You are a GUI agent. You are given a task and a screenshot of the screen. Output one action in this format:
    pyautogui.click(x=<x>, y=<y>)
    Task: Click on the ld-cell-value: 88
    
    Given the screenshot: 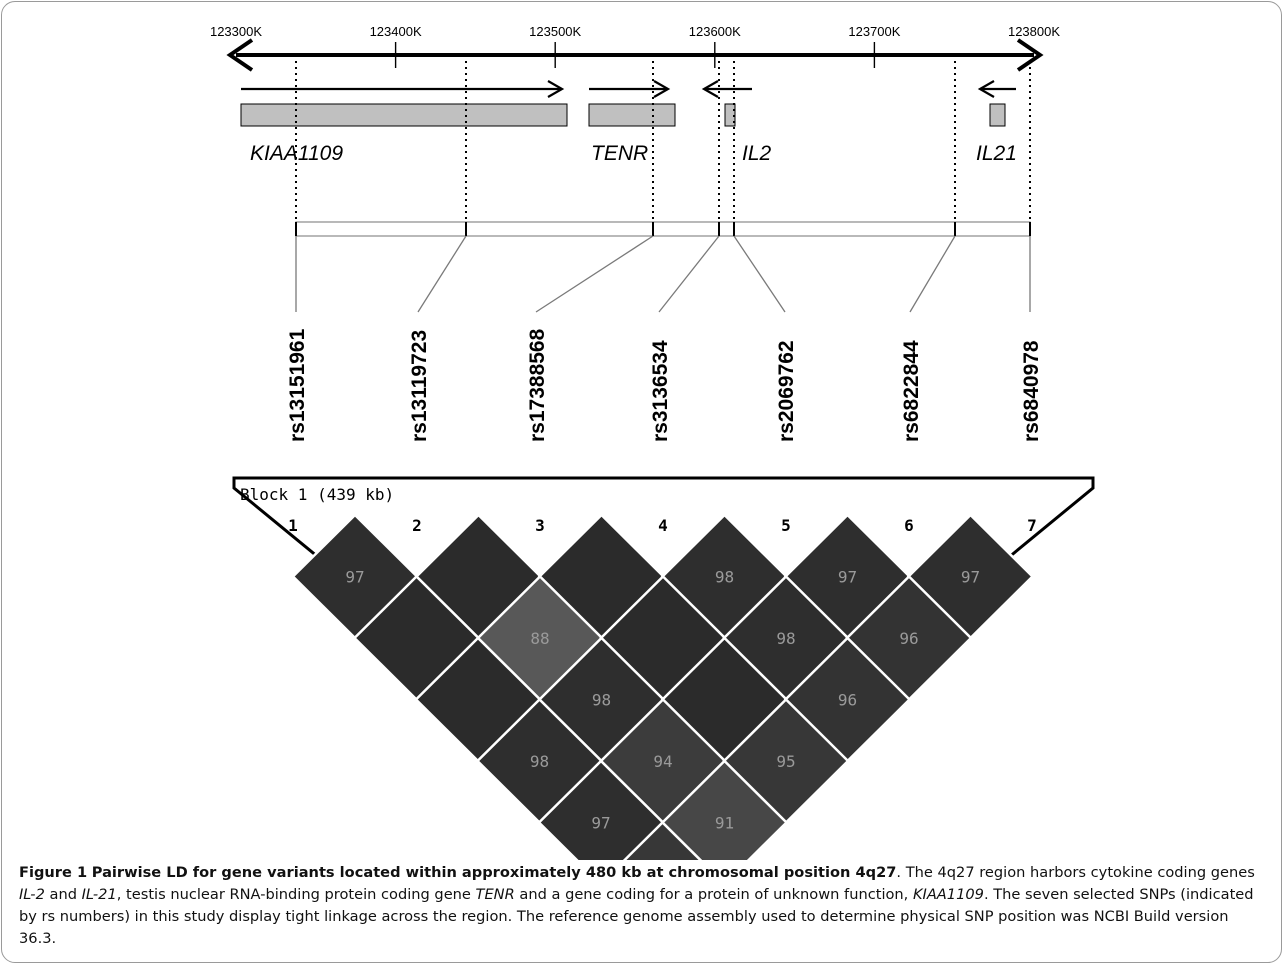 What is the action you would take?
    pyautogui.click(x=539, y=638)
    